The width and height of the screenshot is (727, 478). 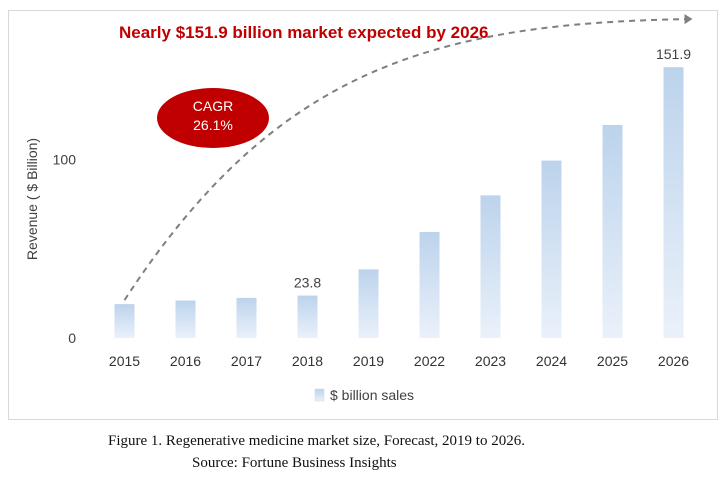 What do you see at coordinates (673, 54) in the screenshot?
I see `data-label: 151.9` at bounding box center [673, 54].